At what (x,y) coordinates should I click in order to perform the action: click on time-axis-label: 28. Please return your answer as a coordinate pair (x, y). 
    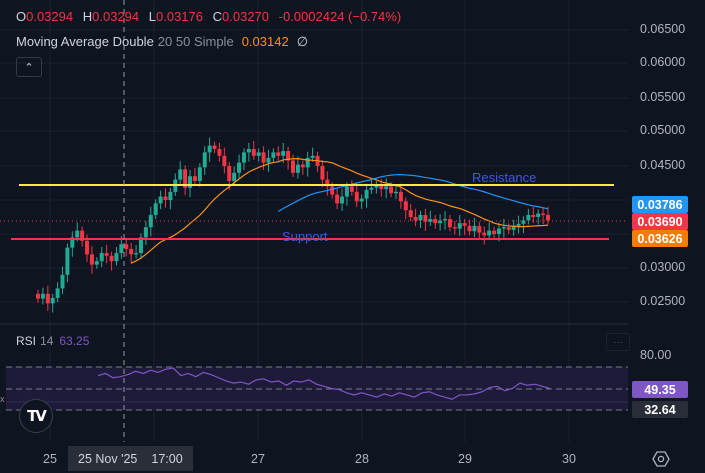
    Looking at the image, I should click on (362, 459).